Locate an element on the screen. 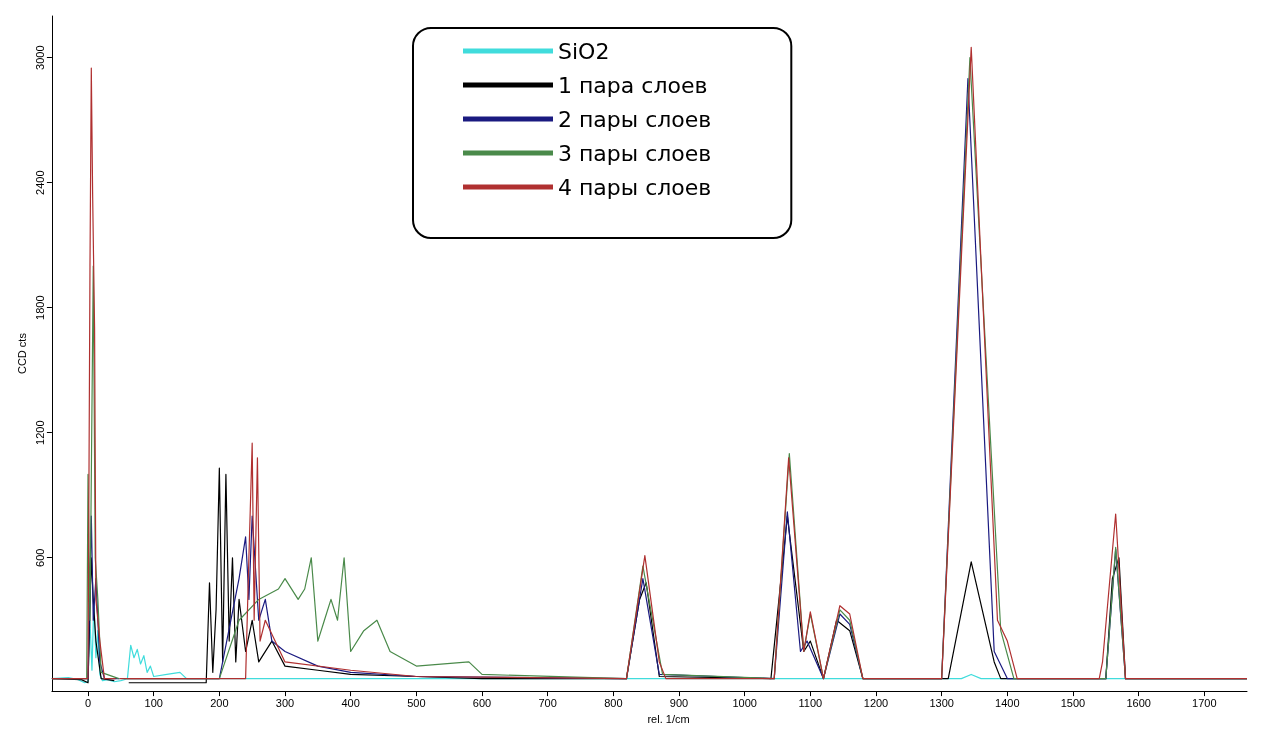 This screenshot has height=737, width=1264. x-tick-label: 300 is located at coordinates (285, 702).